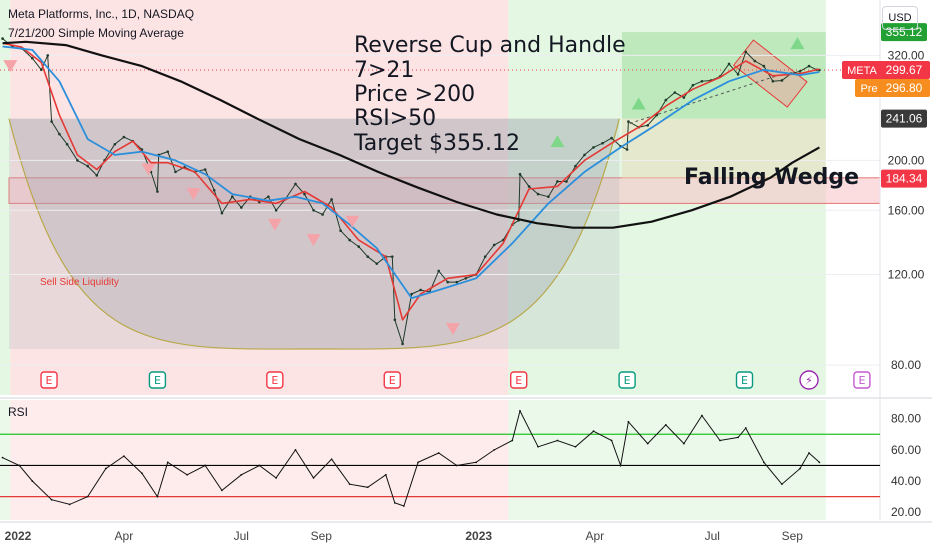  What do you see at coordinates (892, 88) in the screenshot?
I see `pre-badge-box` at bounding box center [892, 88].